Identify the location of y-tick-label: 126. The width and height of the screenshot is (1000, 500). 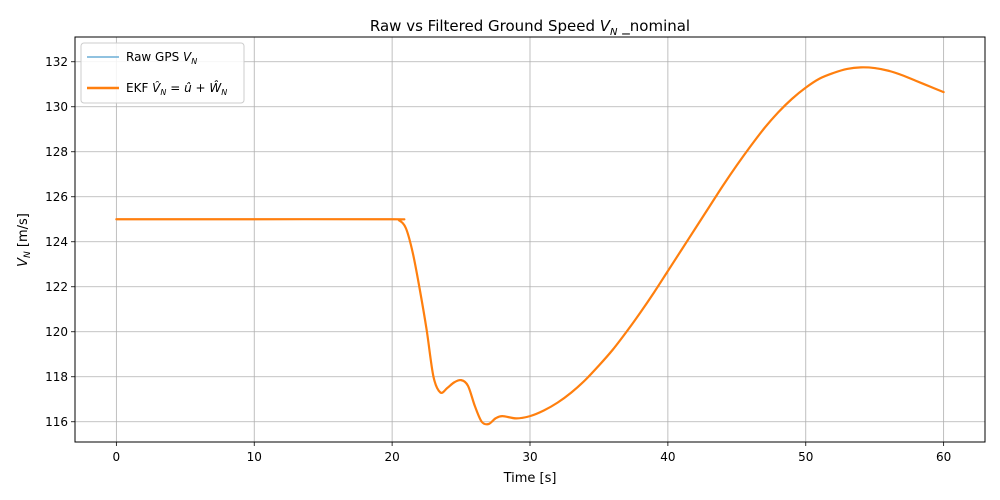
(56, 197).